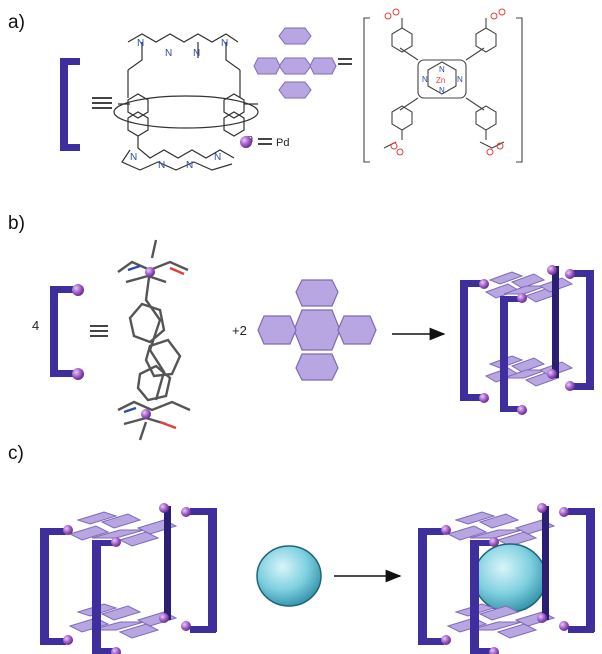  Describe the element at coordinates (510, 578) in the screenshot. I see `encapsulated-guest` at that location.